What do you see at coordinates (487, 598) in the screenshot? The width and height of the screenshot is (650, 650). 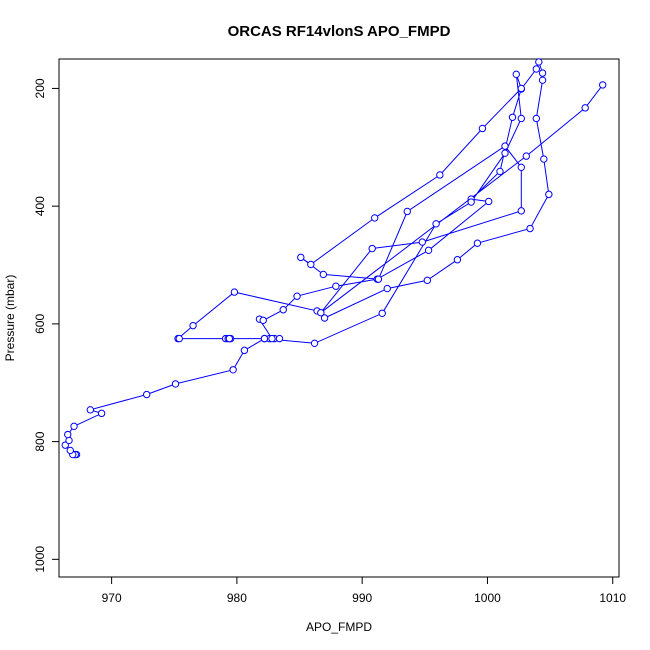 I see `x-tick-label: 1000` at bounding box center [487, 598].